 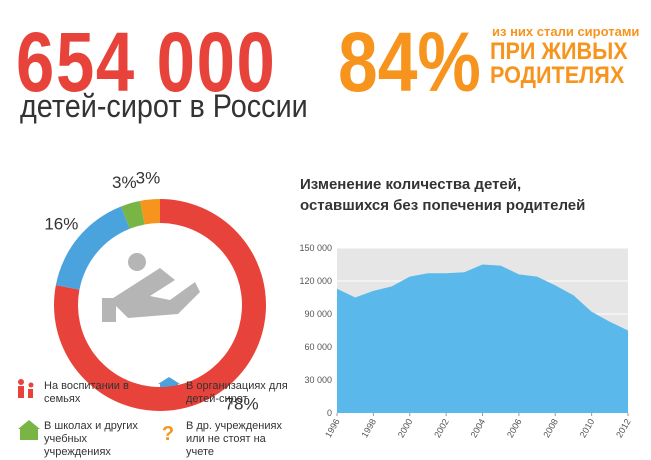 What do you see at coordinates (315, 248) in the screenshot?
I see `y-tick-label: 150 000` at bounding box center [315, 248].